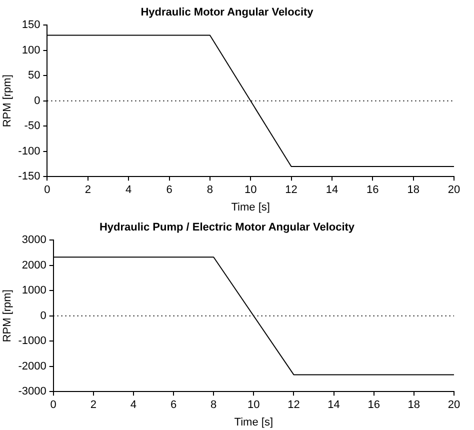 The width and height of the screenshot is (474, 430). I want to click on x-tick-label: 0, so click(53, 405).